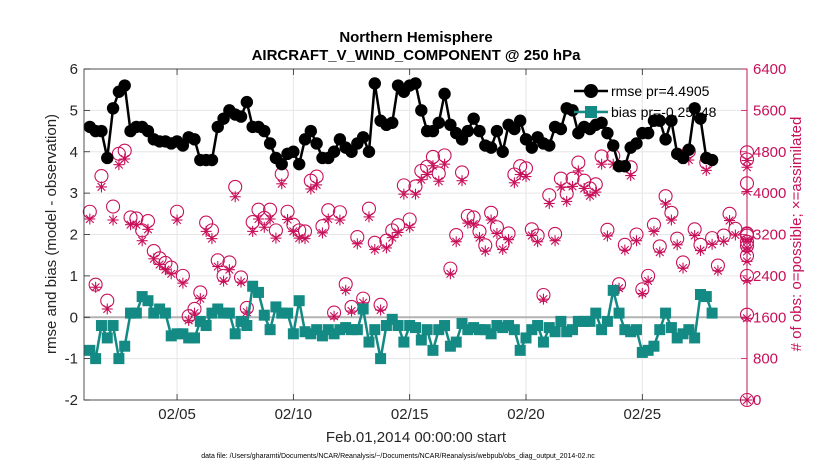  Describe the element at coordinates (74, 317) in the screenshot. I see `y-tick-label-2: 0` at that location.